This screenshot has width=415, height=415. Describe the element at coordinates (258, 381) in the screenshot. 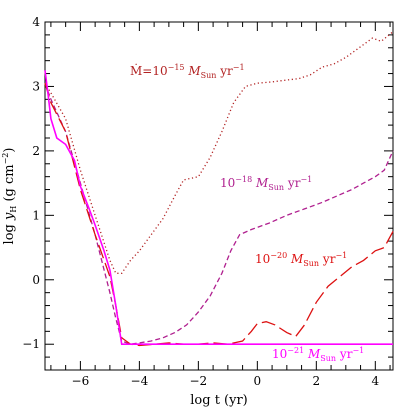

I see `x-tick-label: 0` at that location.